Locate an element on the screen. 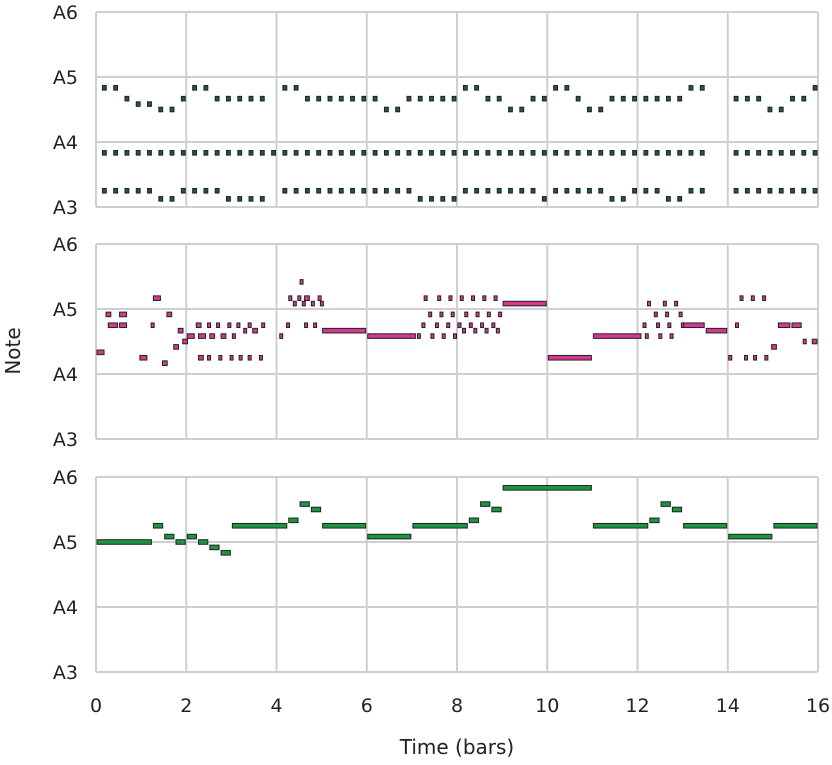 This screenshot has height=765, width=832. y-tick-label: A6 is located at coordinates (65, 245).